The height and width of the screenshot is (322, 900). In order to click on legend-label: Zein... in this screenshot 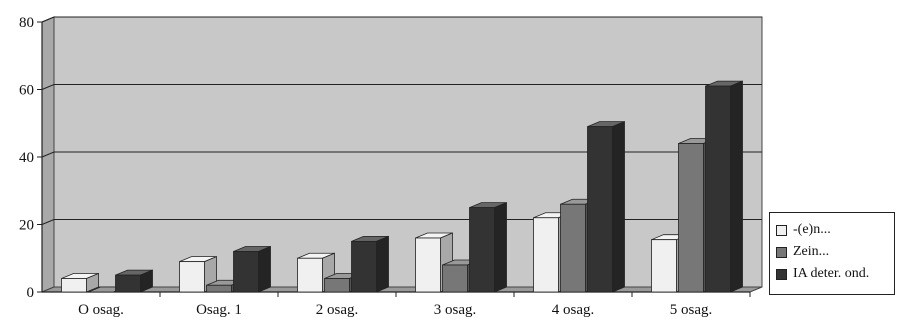, I will do `click(811, 251)`.